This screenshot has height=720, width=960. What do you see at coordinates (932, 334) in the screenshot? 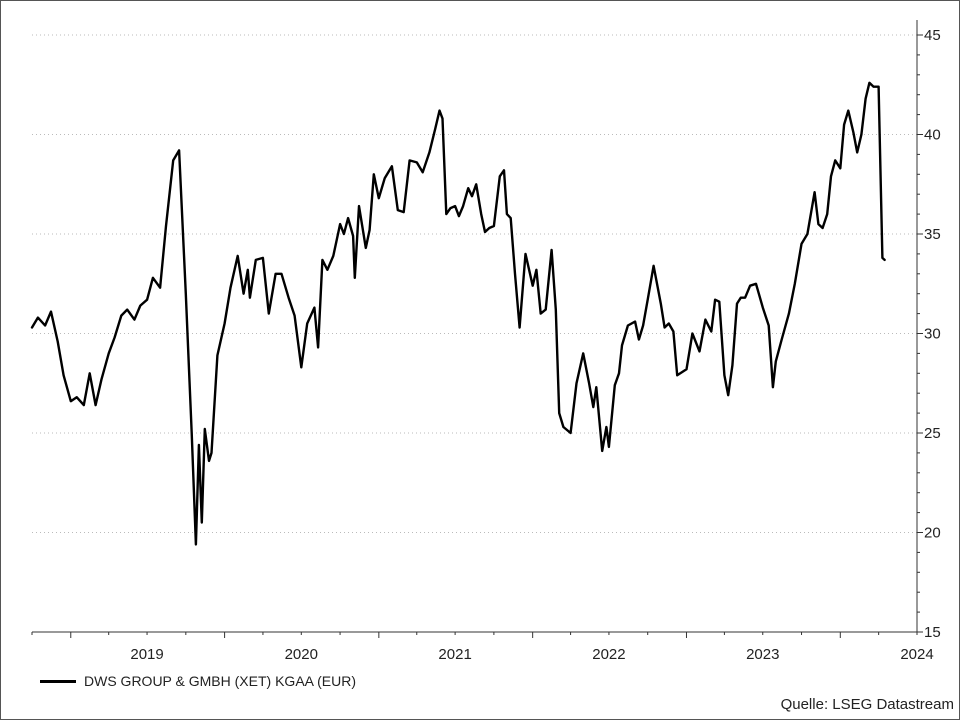
I see `y-tick-label: 30` at bounding box center [932, 334].